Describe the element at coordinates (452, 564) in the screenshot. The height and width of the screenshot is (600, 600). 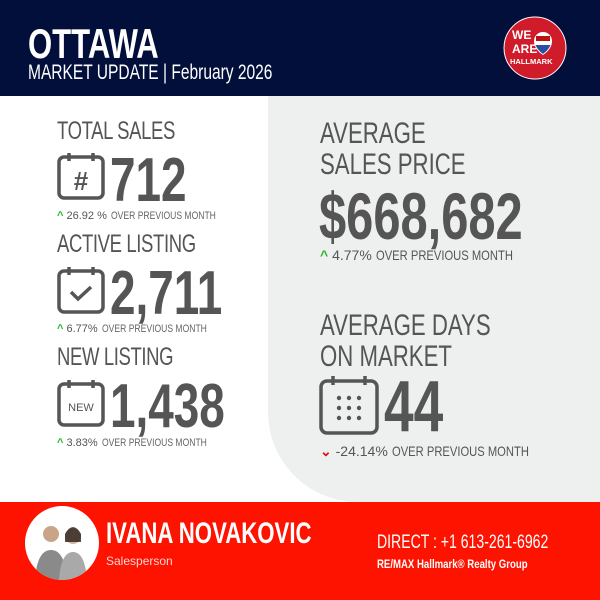
I see `footer-company: RE/MAX Hallmark® Realty Group` at that location.